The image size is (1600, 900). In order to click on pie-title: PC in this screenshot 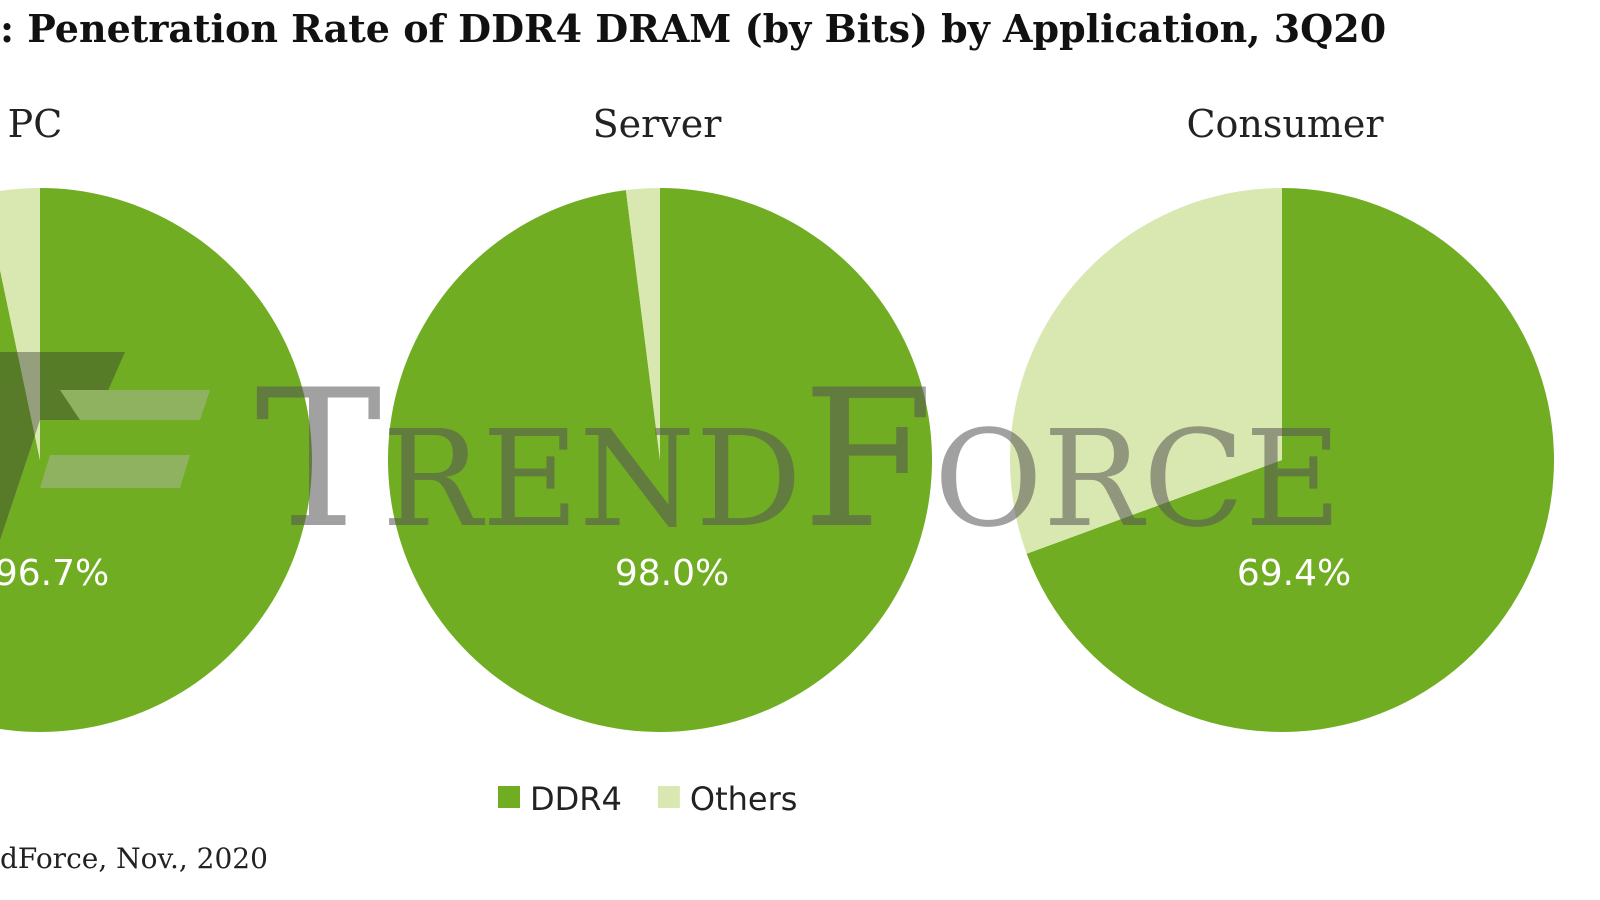, I will do `click(35, 124)`.